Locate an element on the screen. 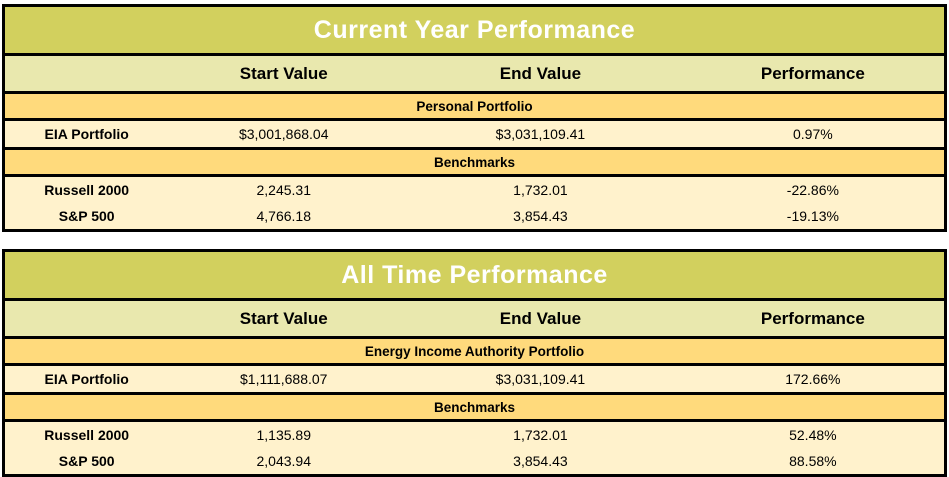 Image resolution: width=949 pixels, height=477 pixels. start-value-cell: 4,766.18 is located at coordinates (284, 217).